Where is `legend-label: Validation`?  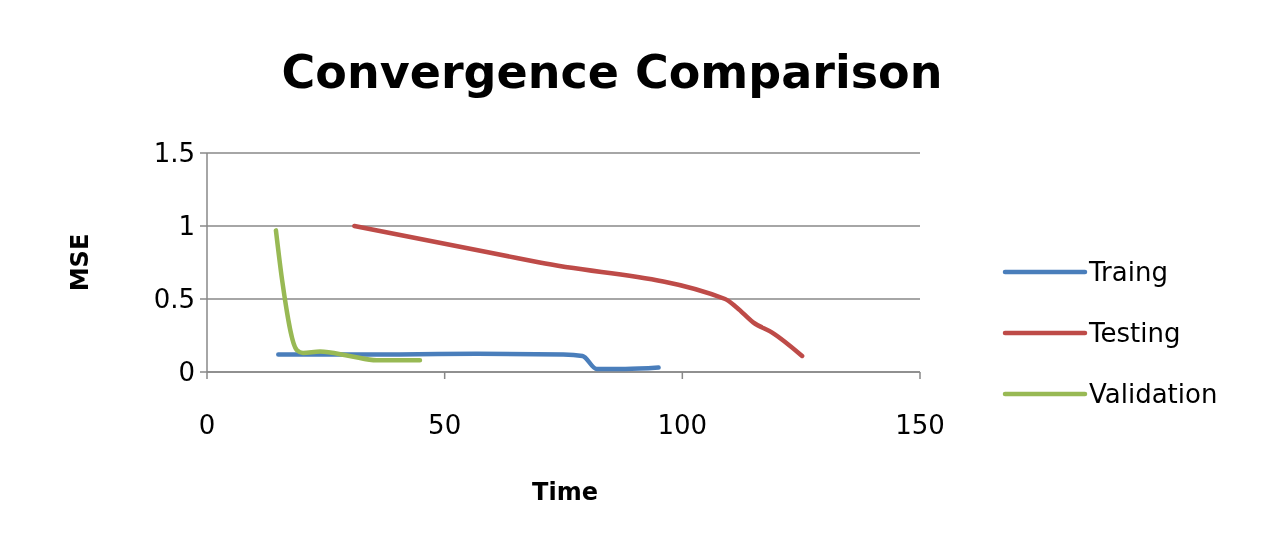
legend-label: Validation is located at coordinates (1153, 394).